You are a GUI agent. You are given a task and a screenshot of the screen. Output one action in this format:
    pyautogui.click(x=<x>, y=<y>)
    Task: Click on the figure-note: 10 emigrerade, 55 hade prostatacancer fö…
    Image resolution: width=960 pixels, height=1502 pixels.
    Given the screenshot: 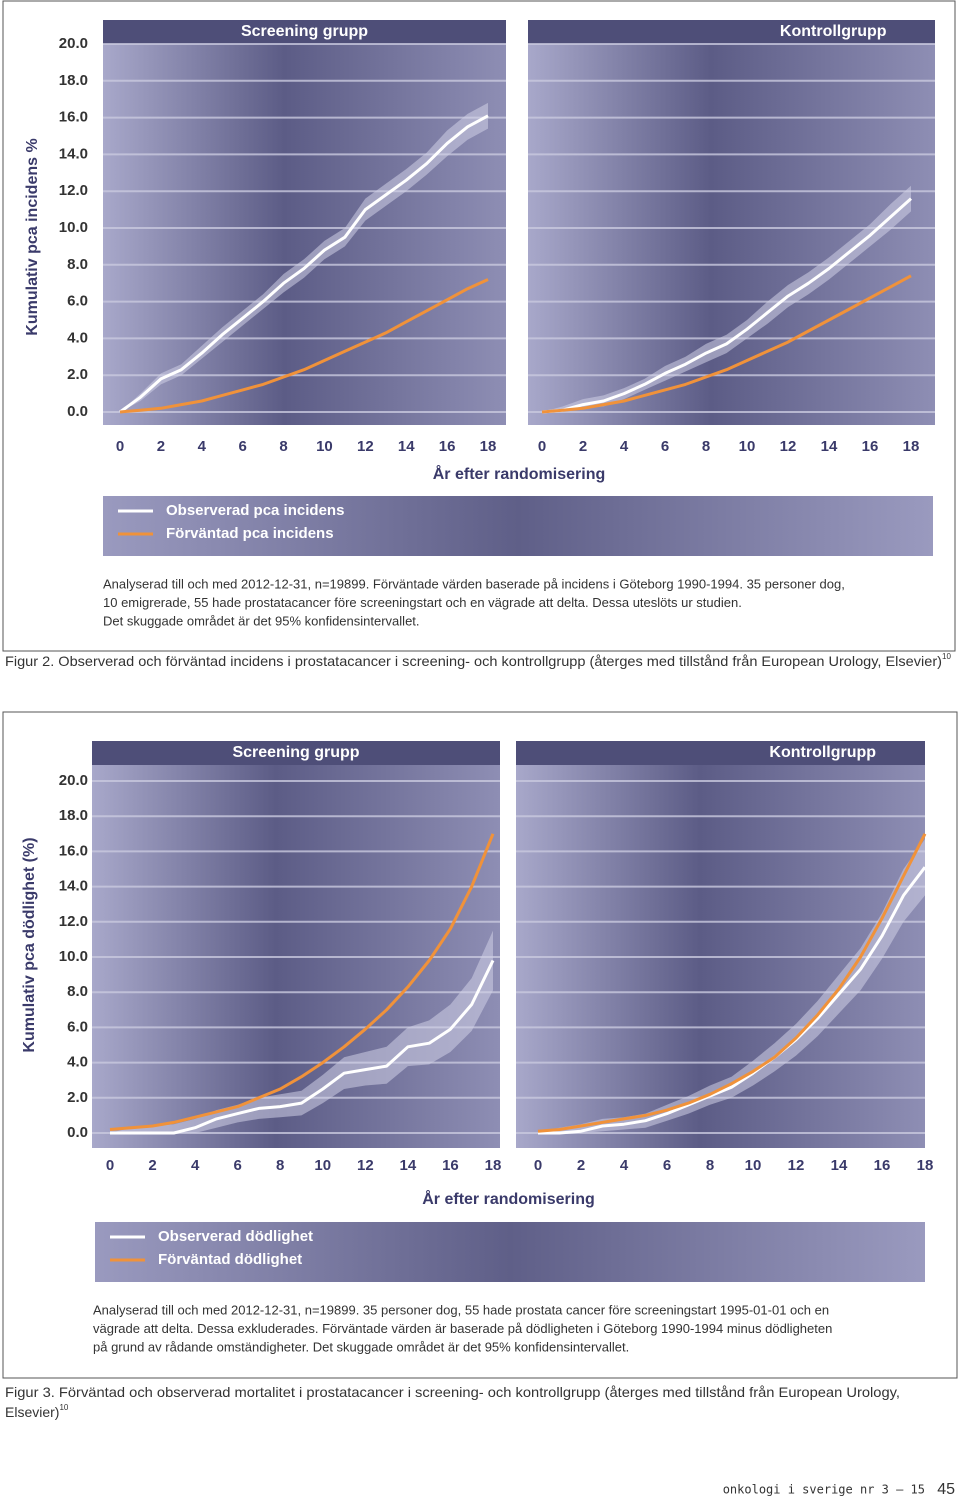 What is the action you would take?
    pyautogui.click(x=422, y=602)
    